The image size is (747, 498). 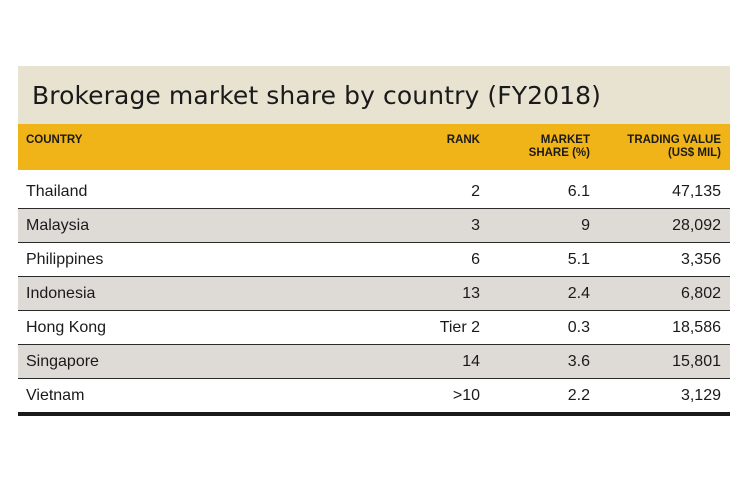 I want to click on cell-country: Indonesia, so click(x=61, y=293).